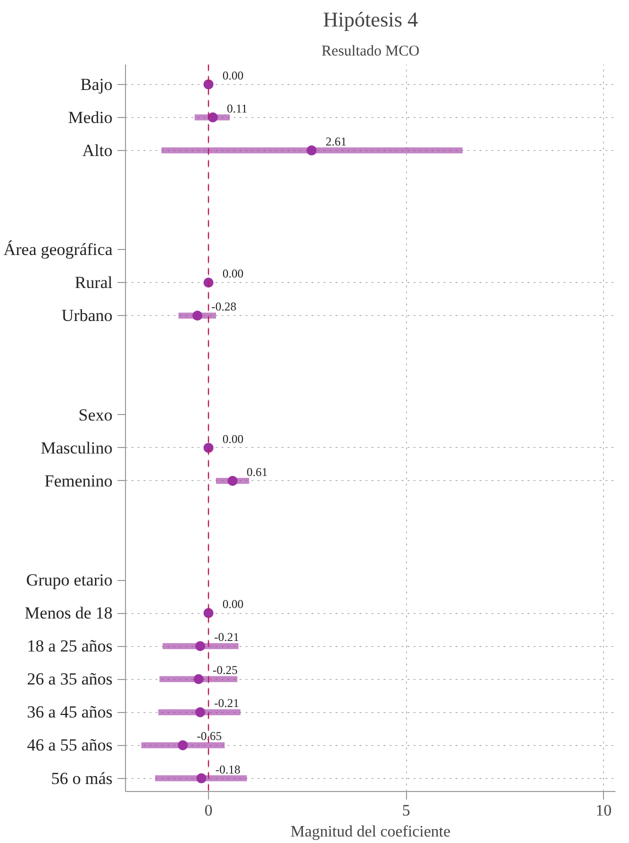 The height and width of the screenshot is (843, 629). Describe the element at coordinates (370, 20) in the screenshot. I see `chart-title: Hipótesis 4` at that location.